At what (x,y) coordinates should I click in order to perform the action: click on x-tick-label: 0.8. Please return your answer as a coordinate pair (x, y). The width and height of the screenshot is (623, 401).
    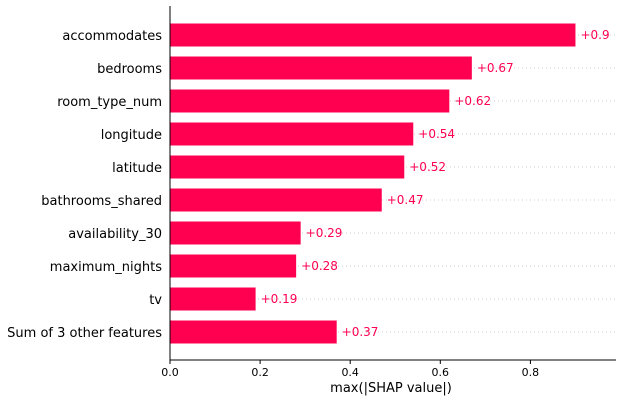
    Looking at the image, I should click on (531, 372).